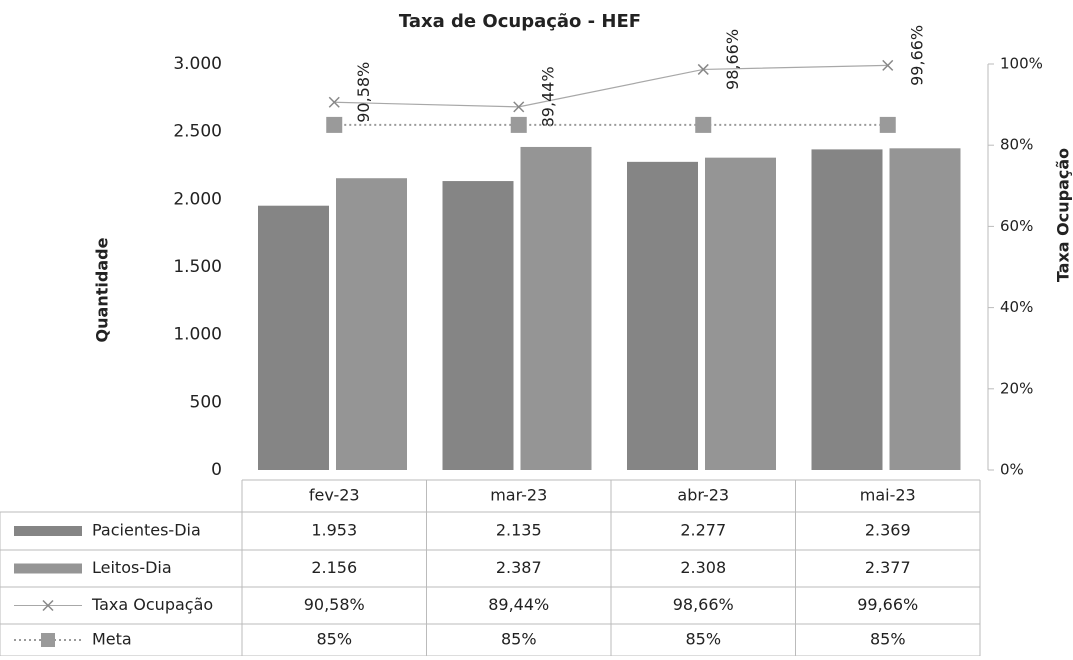 The image size is (1073, 660). What do you see at coordinates (197, 335) in the screenshot?
I see `y-tick-label: 1.000` at bounding box center [197, 335].